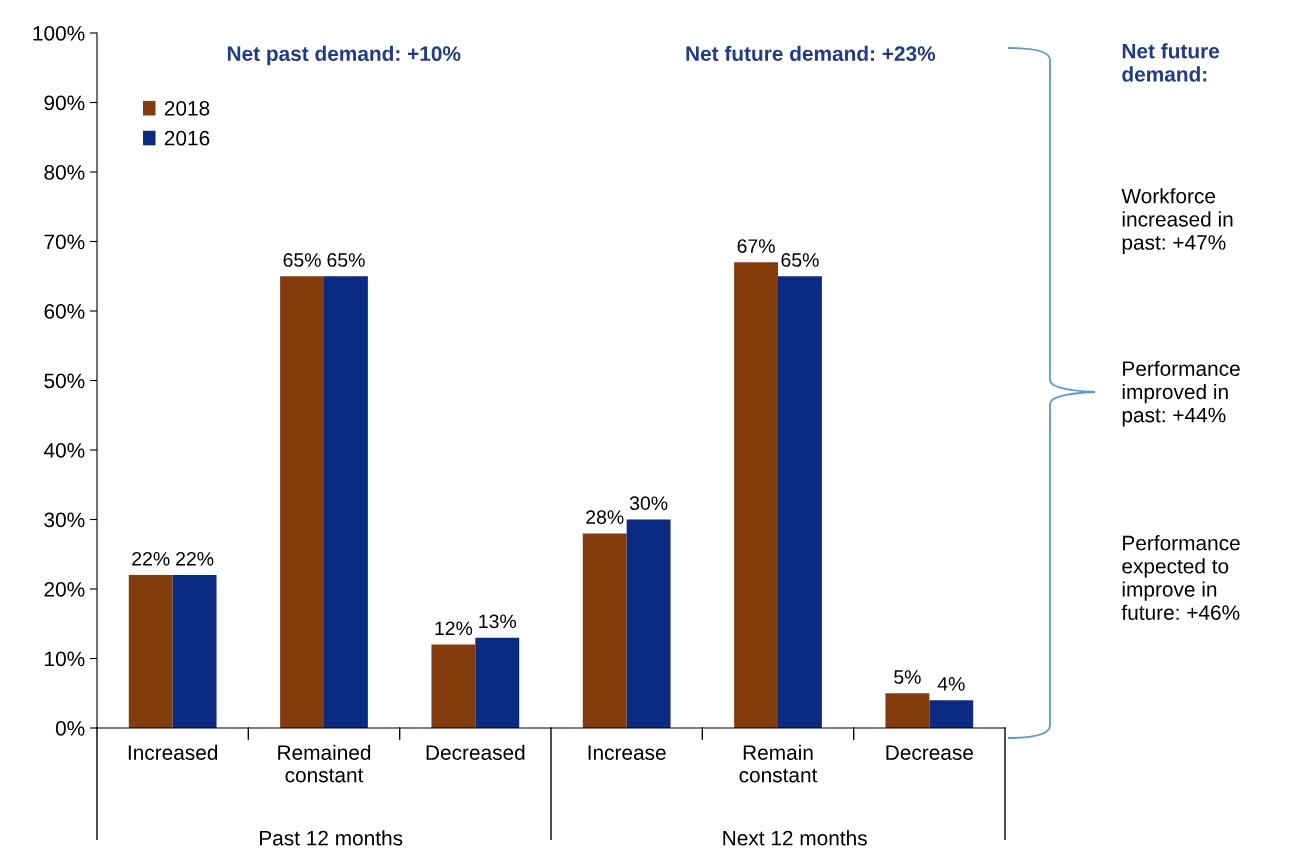 This screenshot has height=863, width=1307. Describe the element at coordinates (1180, 577) in the screenshot. I see `text: Performance expected to improve in future: +46%` at that location.